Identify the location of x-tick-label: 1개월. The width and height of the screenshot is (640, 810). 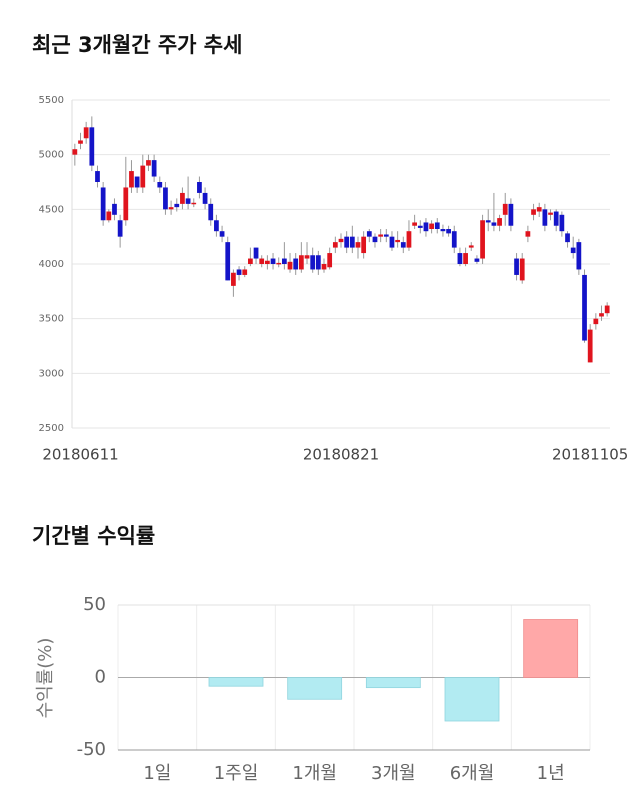
(314, 773).